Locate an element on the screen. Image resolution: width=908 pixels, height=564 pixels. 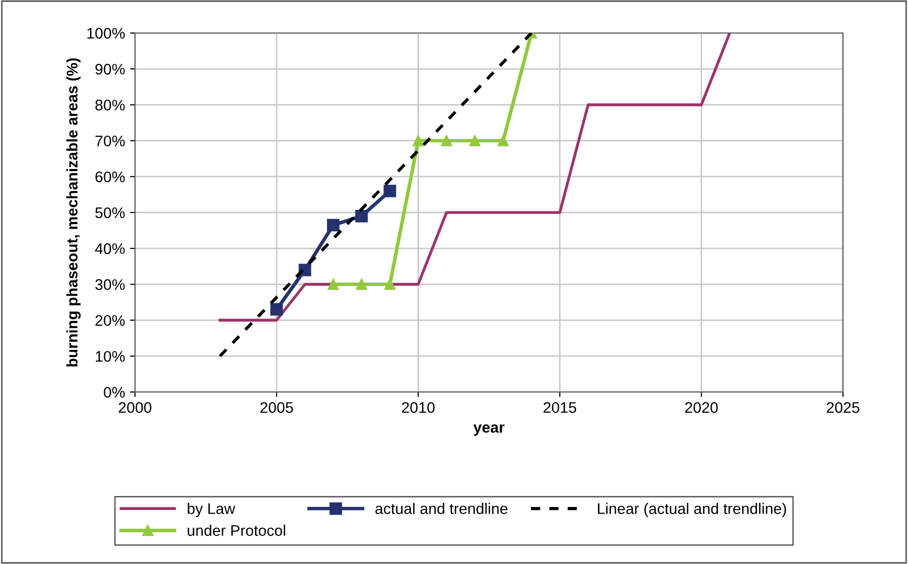
y-tick-label: 60% is located at coordinates (110, 176).